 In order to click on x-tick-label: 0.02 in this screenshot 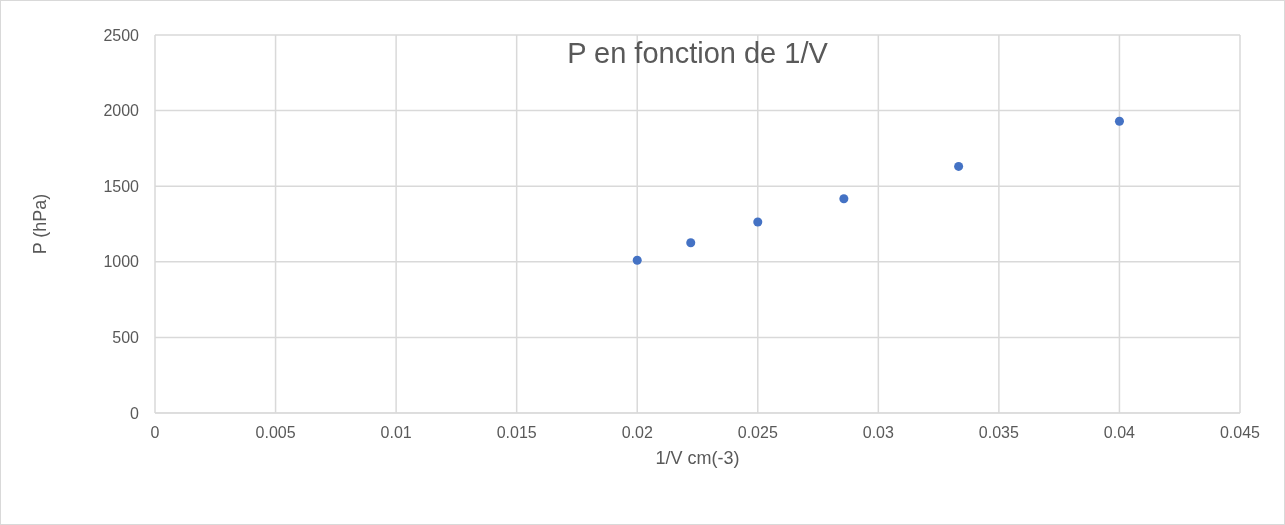, I will do `click(637, 433)`.